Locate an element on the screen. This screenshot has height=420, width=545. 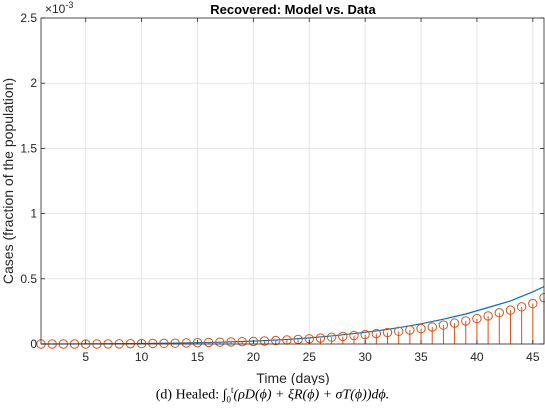
x-tick-label: 30 is located at coordinates (365, 357).